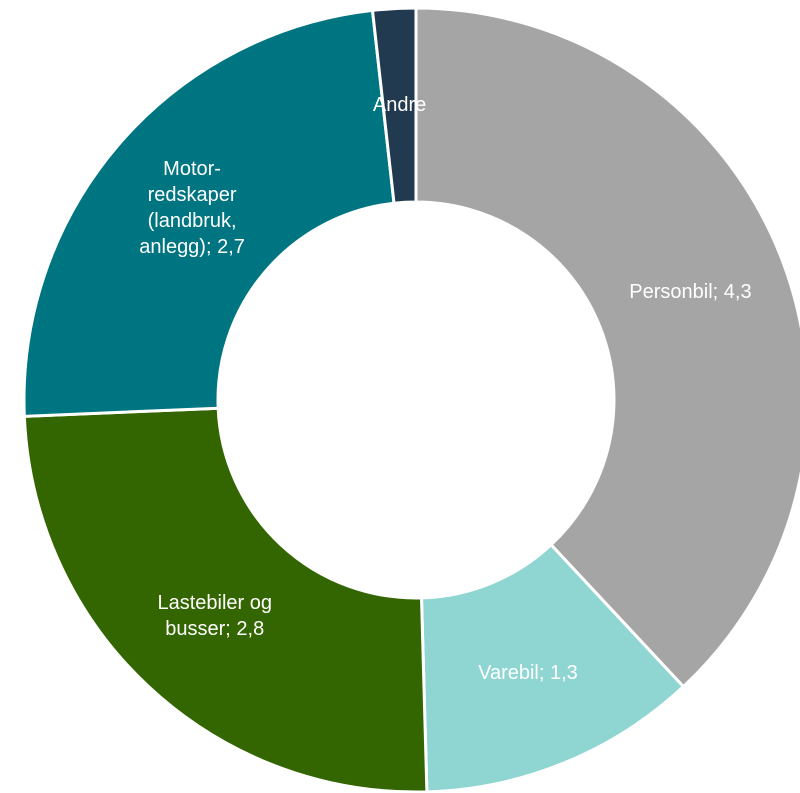 The width and height of the screenshot is (800, 793). I want to click on data-label-box: Andre, so click(399, 105).